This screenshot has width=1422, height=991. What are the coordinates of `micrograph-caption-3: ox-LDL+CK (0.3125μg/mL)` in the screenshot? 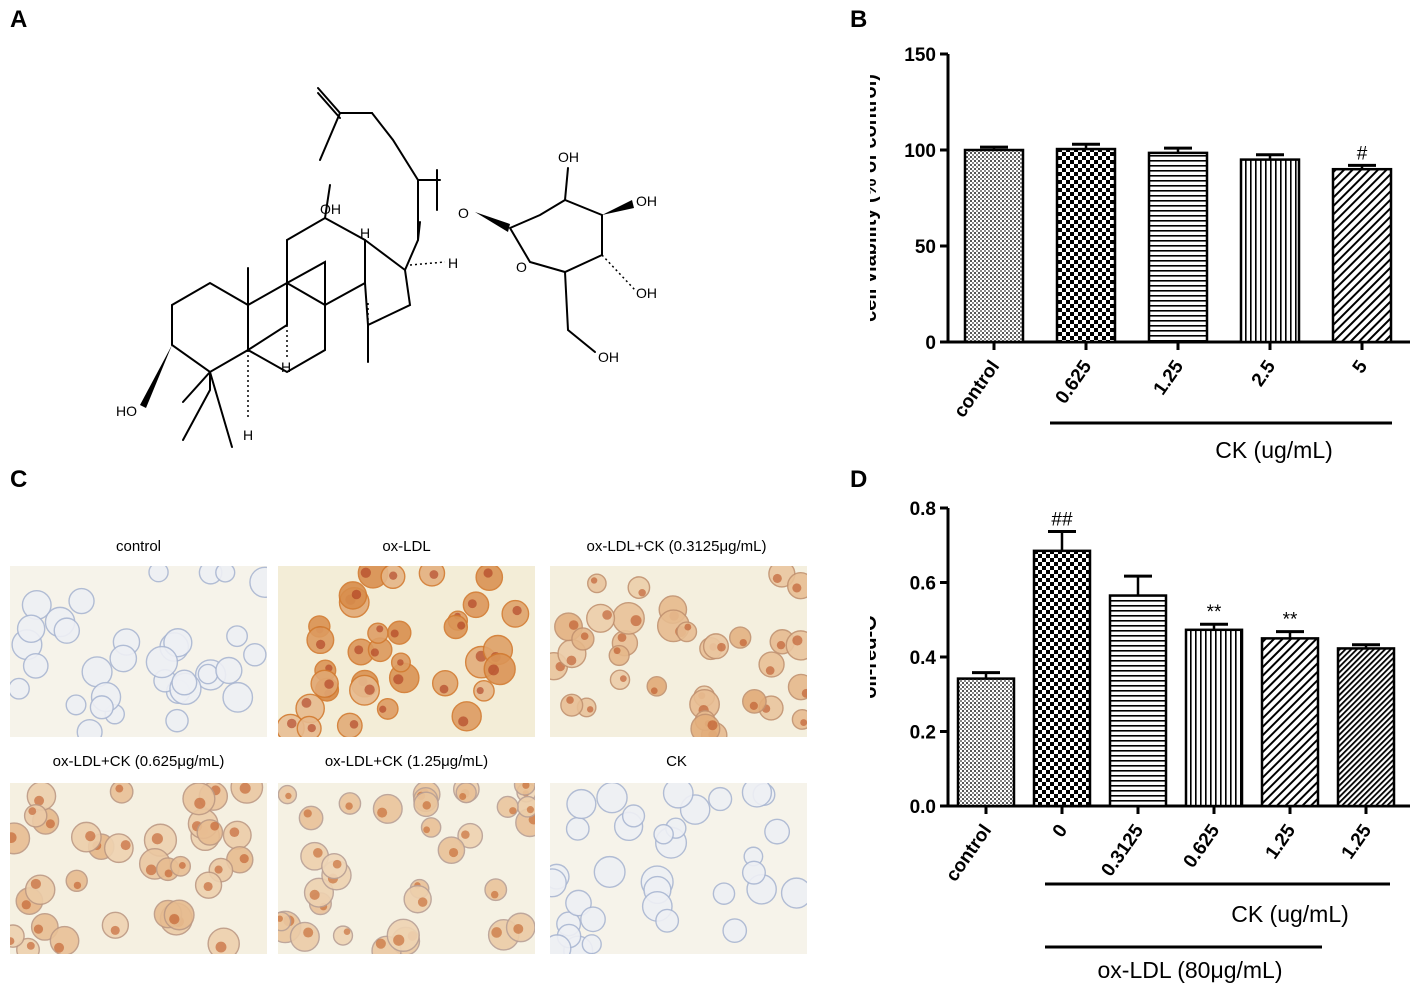 It's located at (676, 546).